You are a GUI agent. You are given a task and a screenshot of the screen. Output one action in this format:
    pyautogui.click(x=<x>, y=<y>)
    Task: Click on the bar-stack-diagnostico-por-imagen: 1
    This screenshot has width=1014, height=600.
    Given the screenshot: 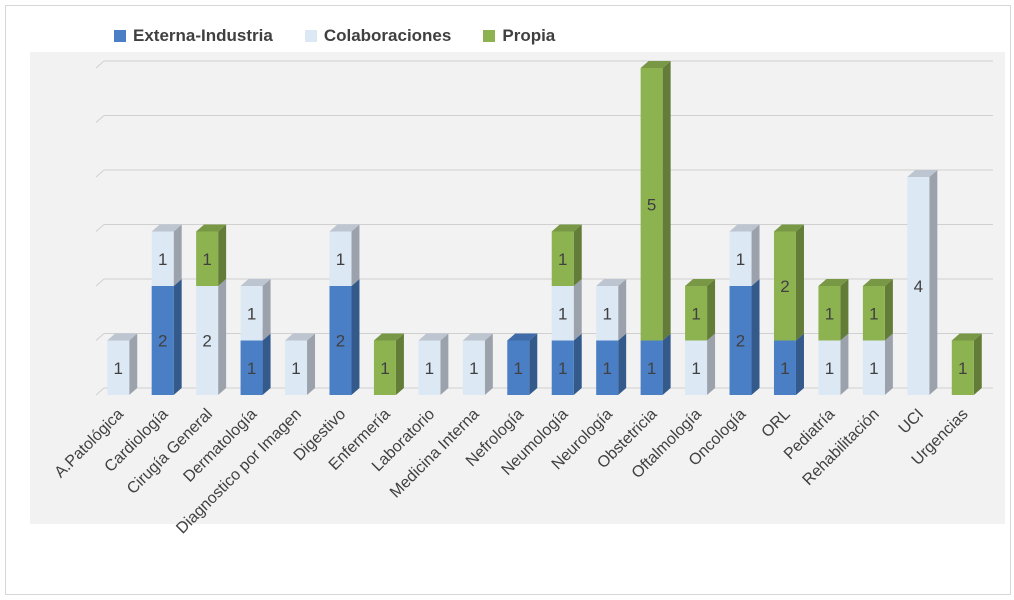 What is the action you would take?
    pyautogui.click(x=300, y=364)
    